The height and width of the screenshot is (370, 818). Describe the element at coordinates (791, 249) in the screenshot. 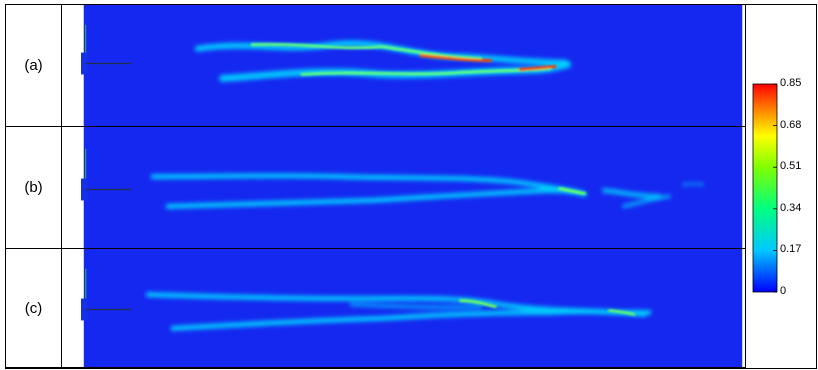

I see `colorbar-tick-label: 0.17` at that location.